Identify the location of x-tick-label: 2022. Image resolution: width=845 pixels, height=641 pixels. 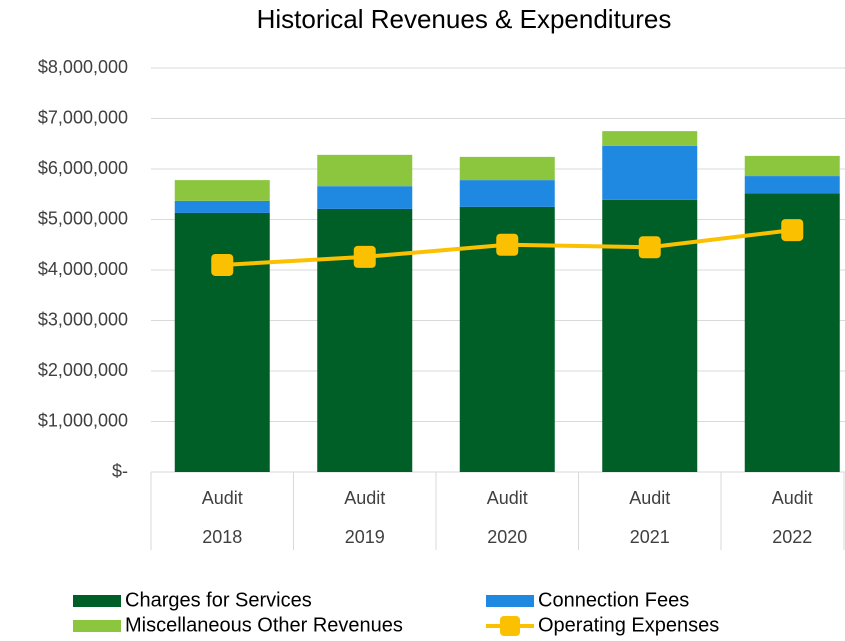
(792, 537).